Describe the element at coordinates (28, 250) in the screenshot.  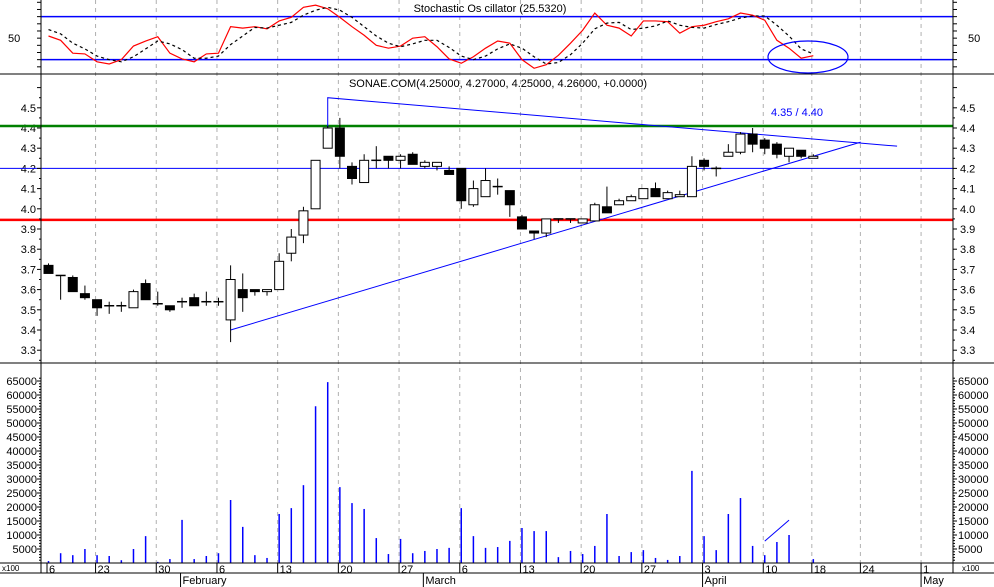
I see `price-tick-label-left: 3.8` at that location.